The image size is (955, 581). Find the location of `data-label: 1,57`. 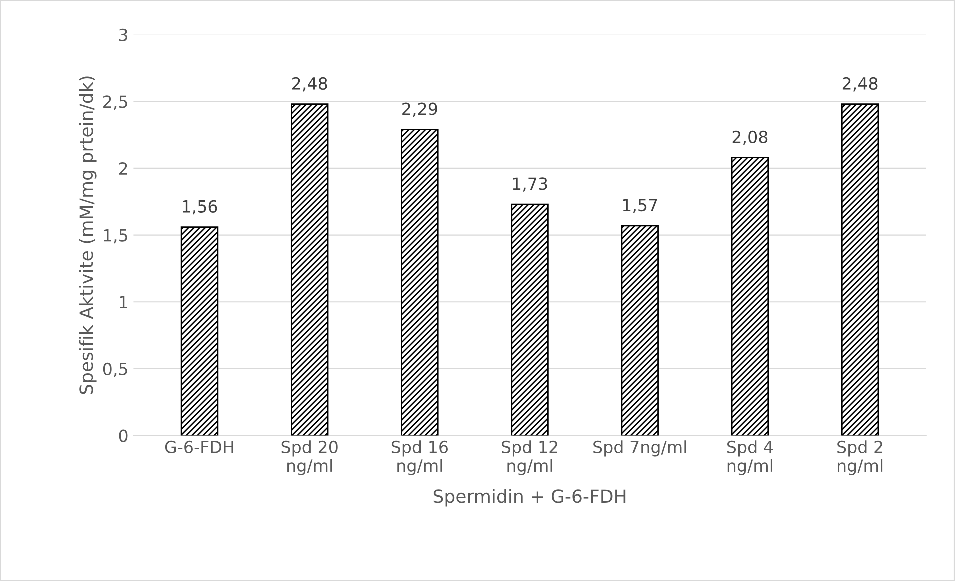

data-label: 1,57 is located at coordinates (640, 206).